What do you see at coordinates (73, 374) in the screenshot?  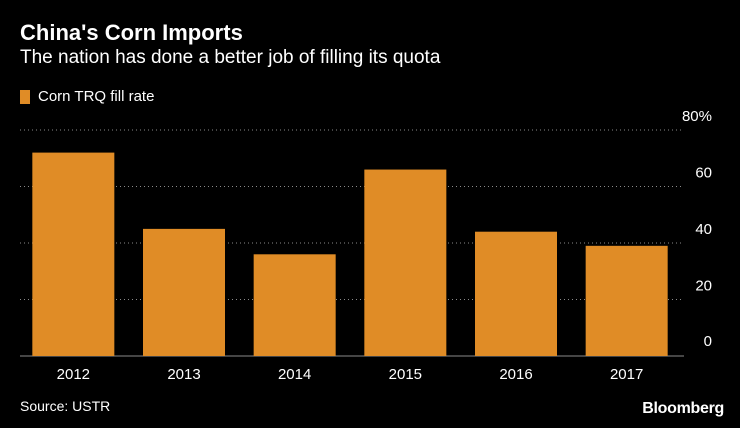 I see `x-tick-label: 2012` at bounding box center [73, 374].